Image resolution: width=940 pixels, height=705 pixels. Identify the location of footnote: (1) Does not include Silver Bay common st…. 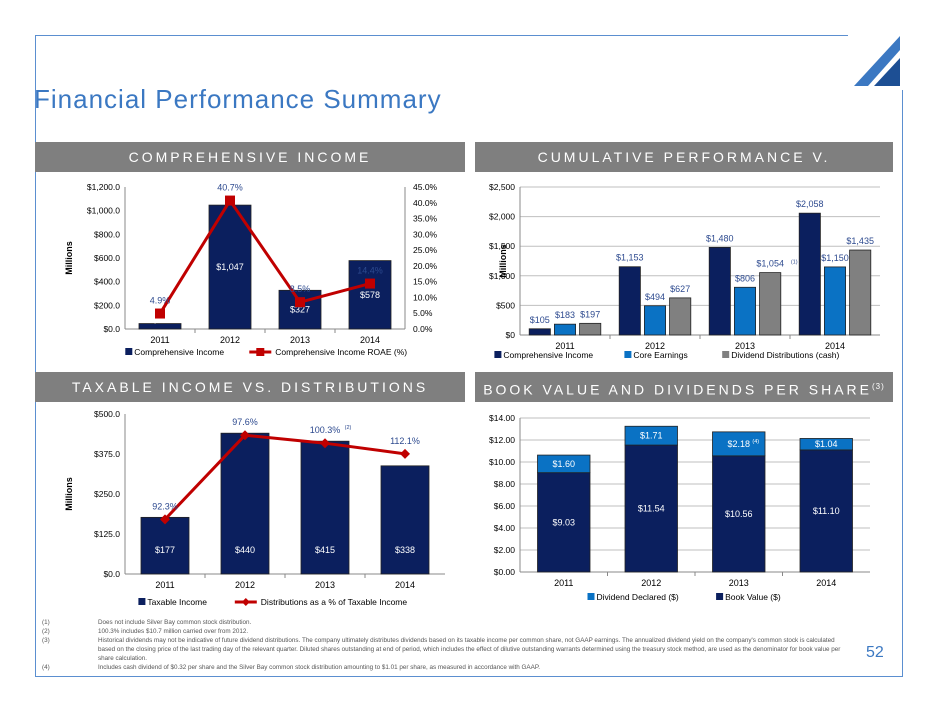
(447, 622).